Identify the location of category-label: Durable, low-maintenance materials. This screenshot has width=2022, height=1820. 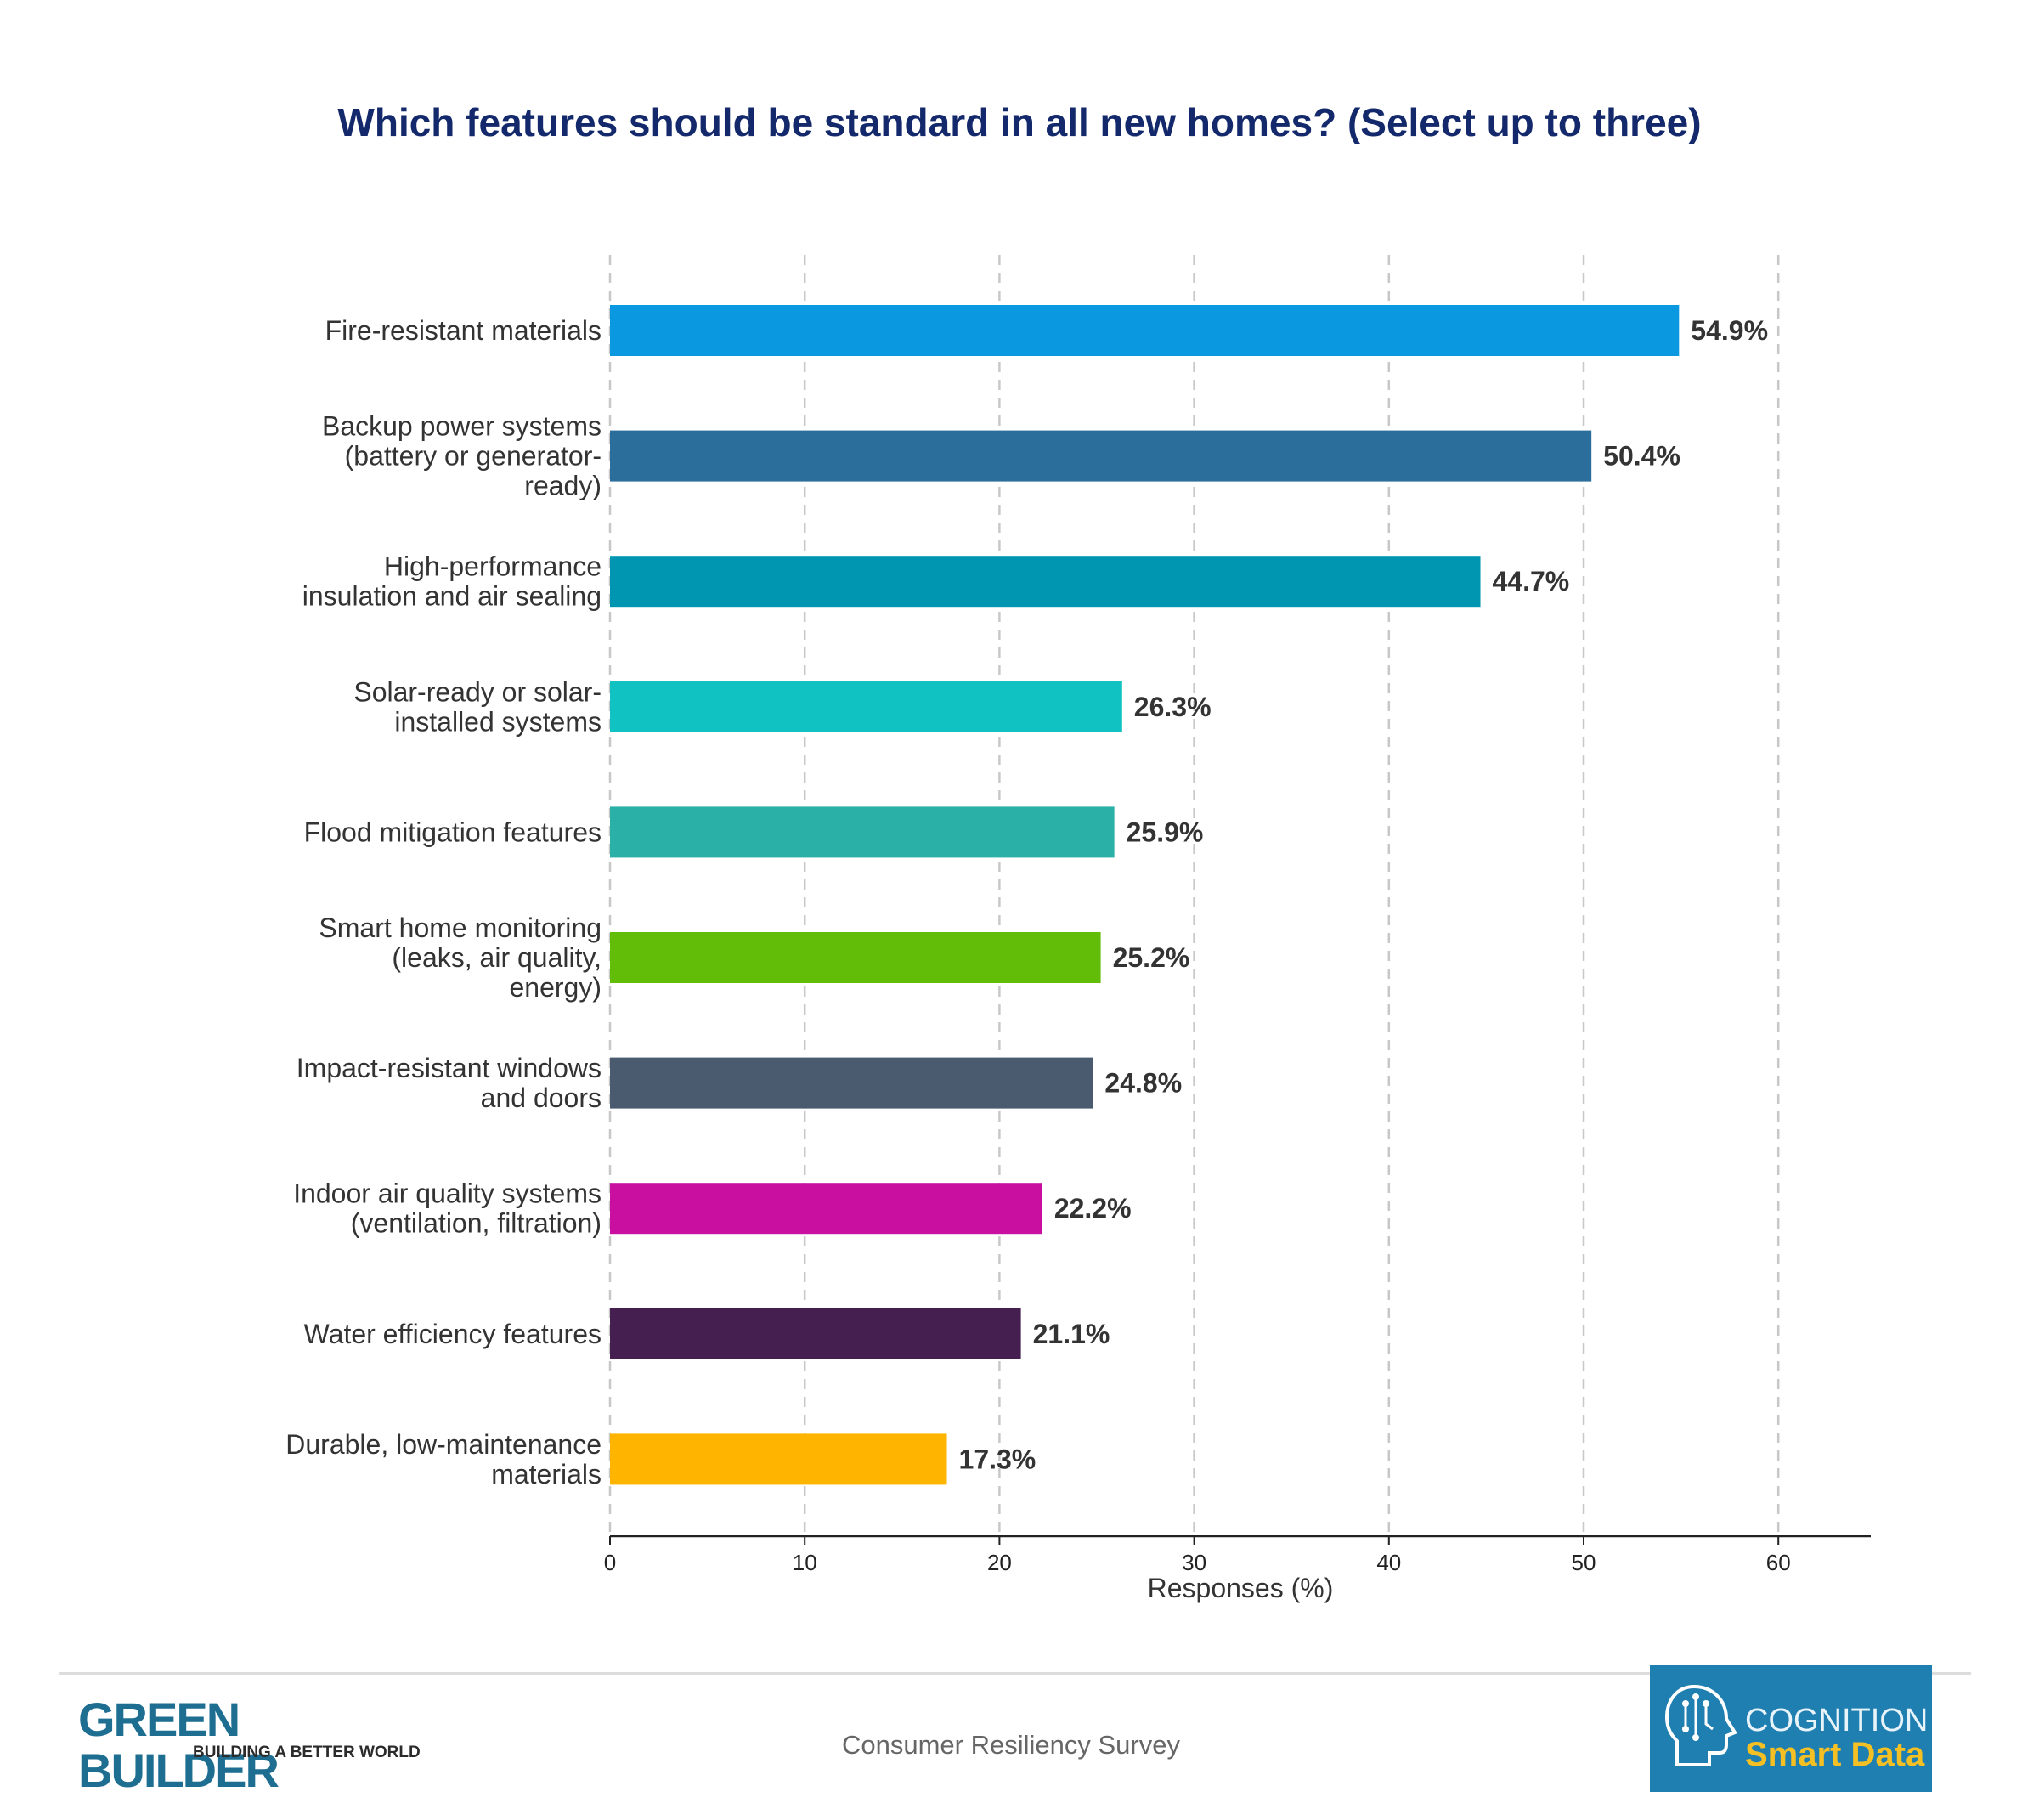
(443, 1459).